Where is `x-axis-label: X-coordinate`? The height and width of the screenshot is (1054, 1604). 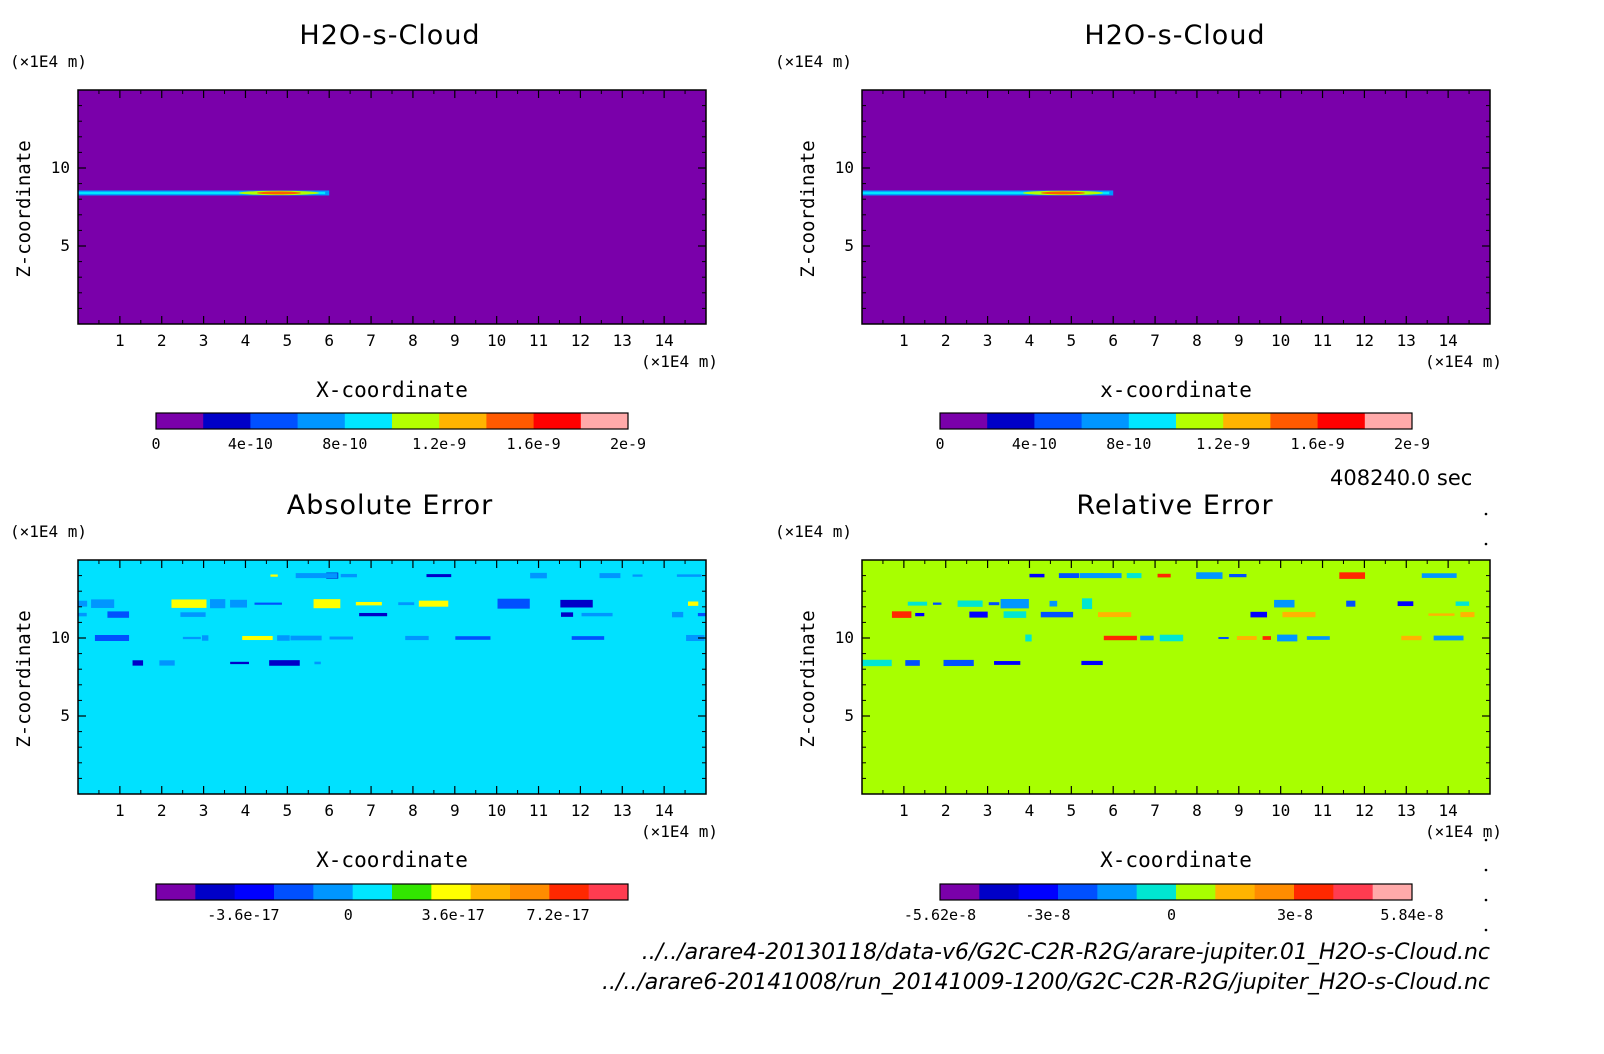 x-axis-label: X-coordinate is located at coordinates (1176, 860).